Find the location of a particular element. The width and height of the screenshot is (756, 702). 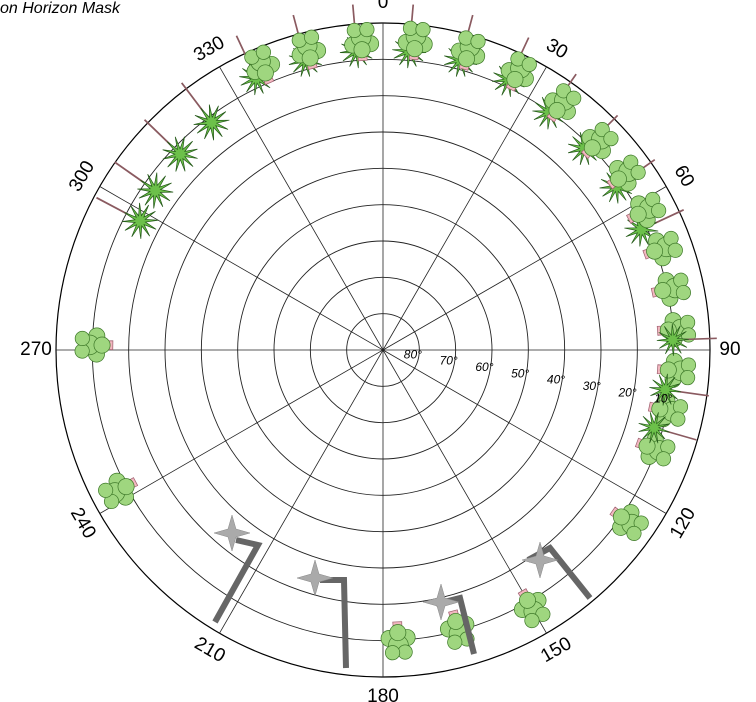

elevation-label: 70° is located at coordinates (449, 361).